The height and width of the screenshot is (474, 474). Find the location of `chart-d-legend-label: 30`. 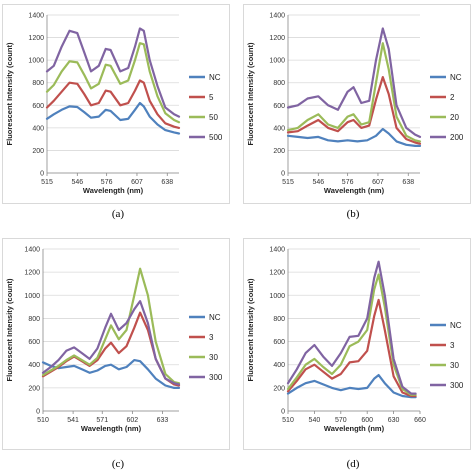

chart-d-legend-label: 30 is located at coordinates (454, 365).